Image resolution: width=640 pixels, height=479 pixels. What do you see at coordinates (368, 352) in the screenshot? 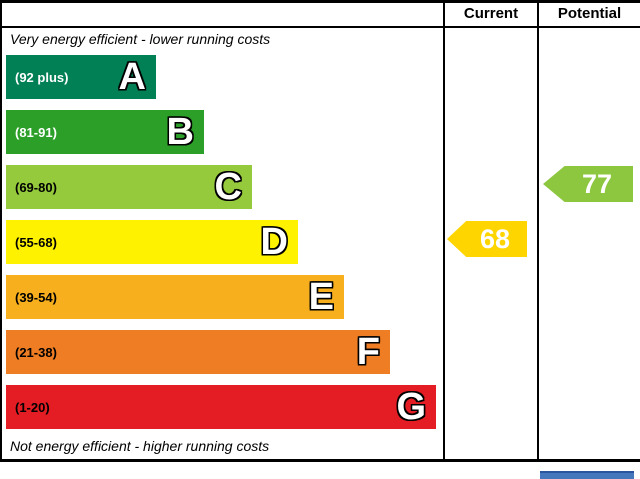
I see `band-letter: F` at bounding box center [368, 352].